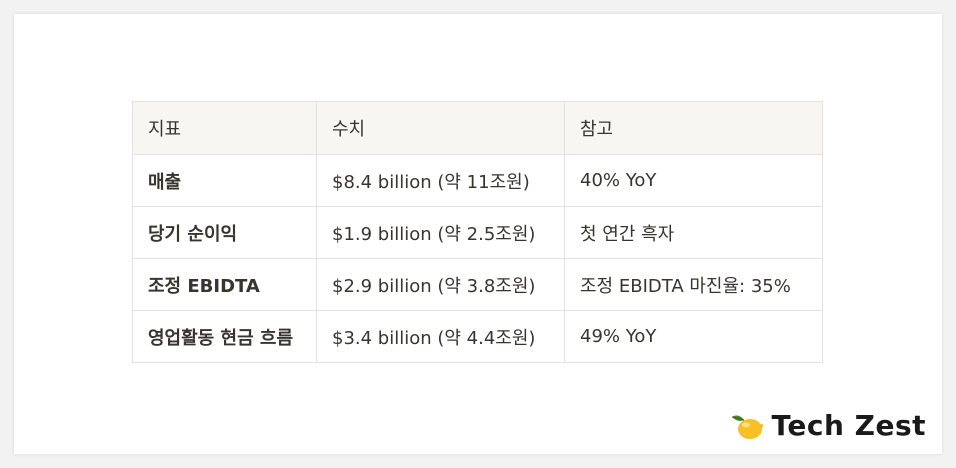 This screenshot has height=468, width=956. Describe the element at coordinates (693, 284) in the screenshot. I see `note-cell: 조정 EBIDTA 마진율: 35%` at that location.